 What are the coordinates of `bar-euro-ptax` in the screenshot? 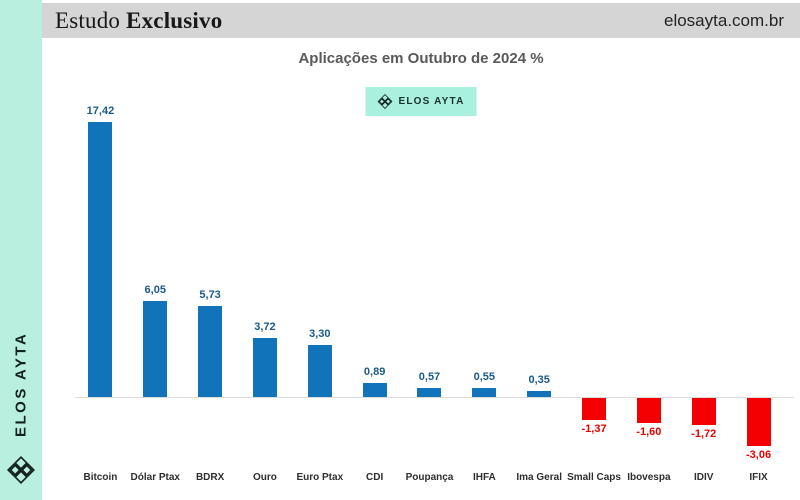 It's located at (319, 370).